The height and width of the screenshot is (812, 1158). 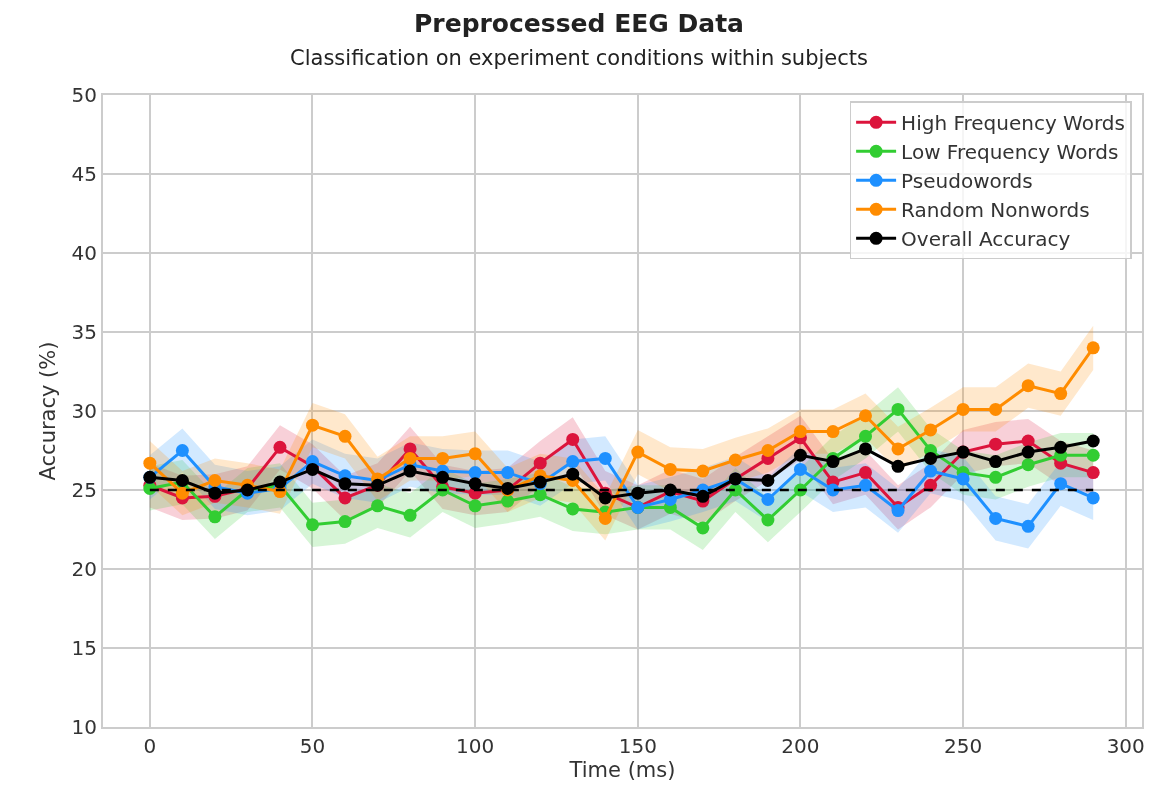 What do you see at coordinates (986, 239) in the screenshot?
I see `legend-label: Overall Accuracy` at bounding box center [986, 239].